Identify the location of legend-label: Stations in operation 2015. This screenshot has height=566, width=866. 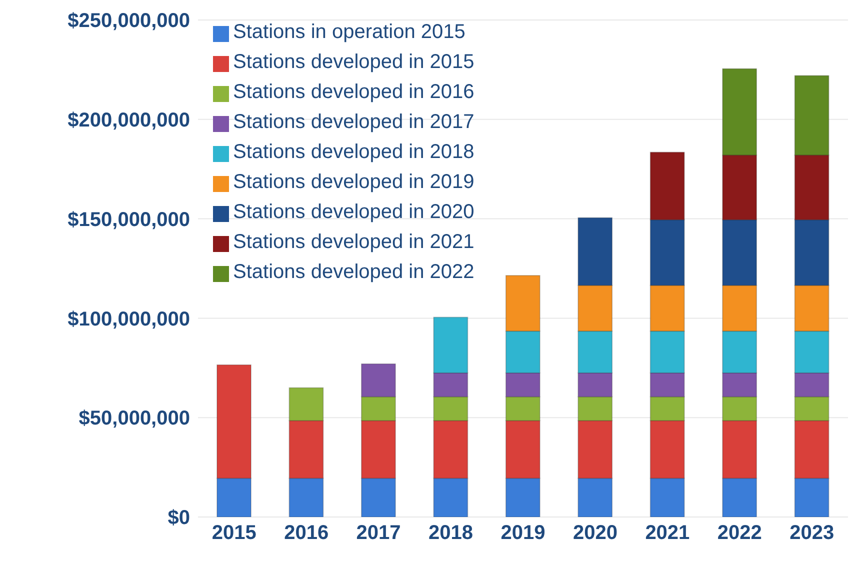
(349, 32).